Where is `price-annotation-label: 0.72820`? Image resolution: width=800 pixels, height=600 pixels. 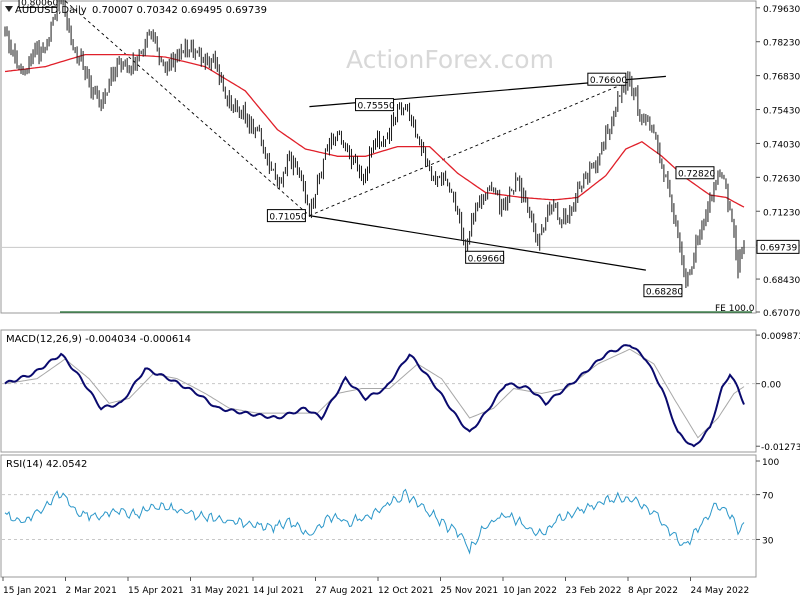 price-annotation-label: 0.72820 is located at coordinates (696, 175).